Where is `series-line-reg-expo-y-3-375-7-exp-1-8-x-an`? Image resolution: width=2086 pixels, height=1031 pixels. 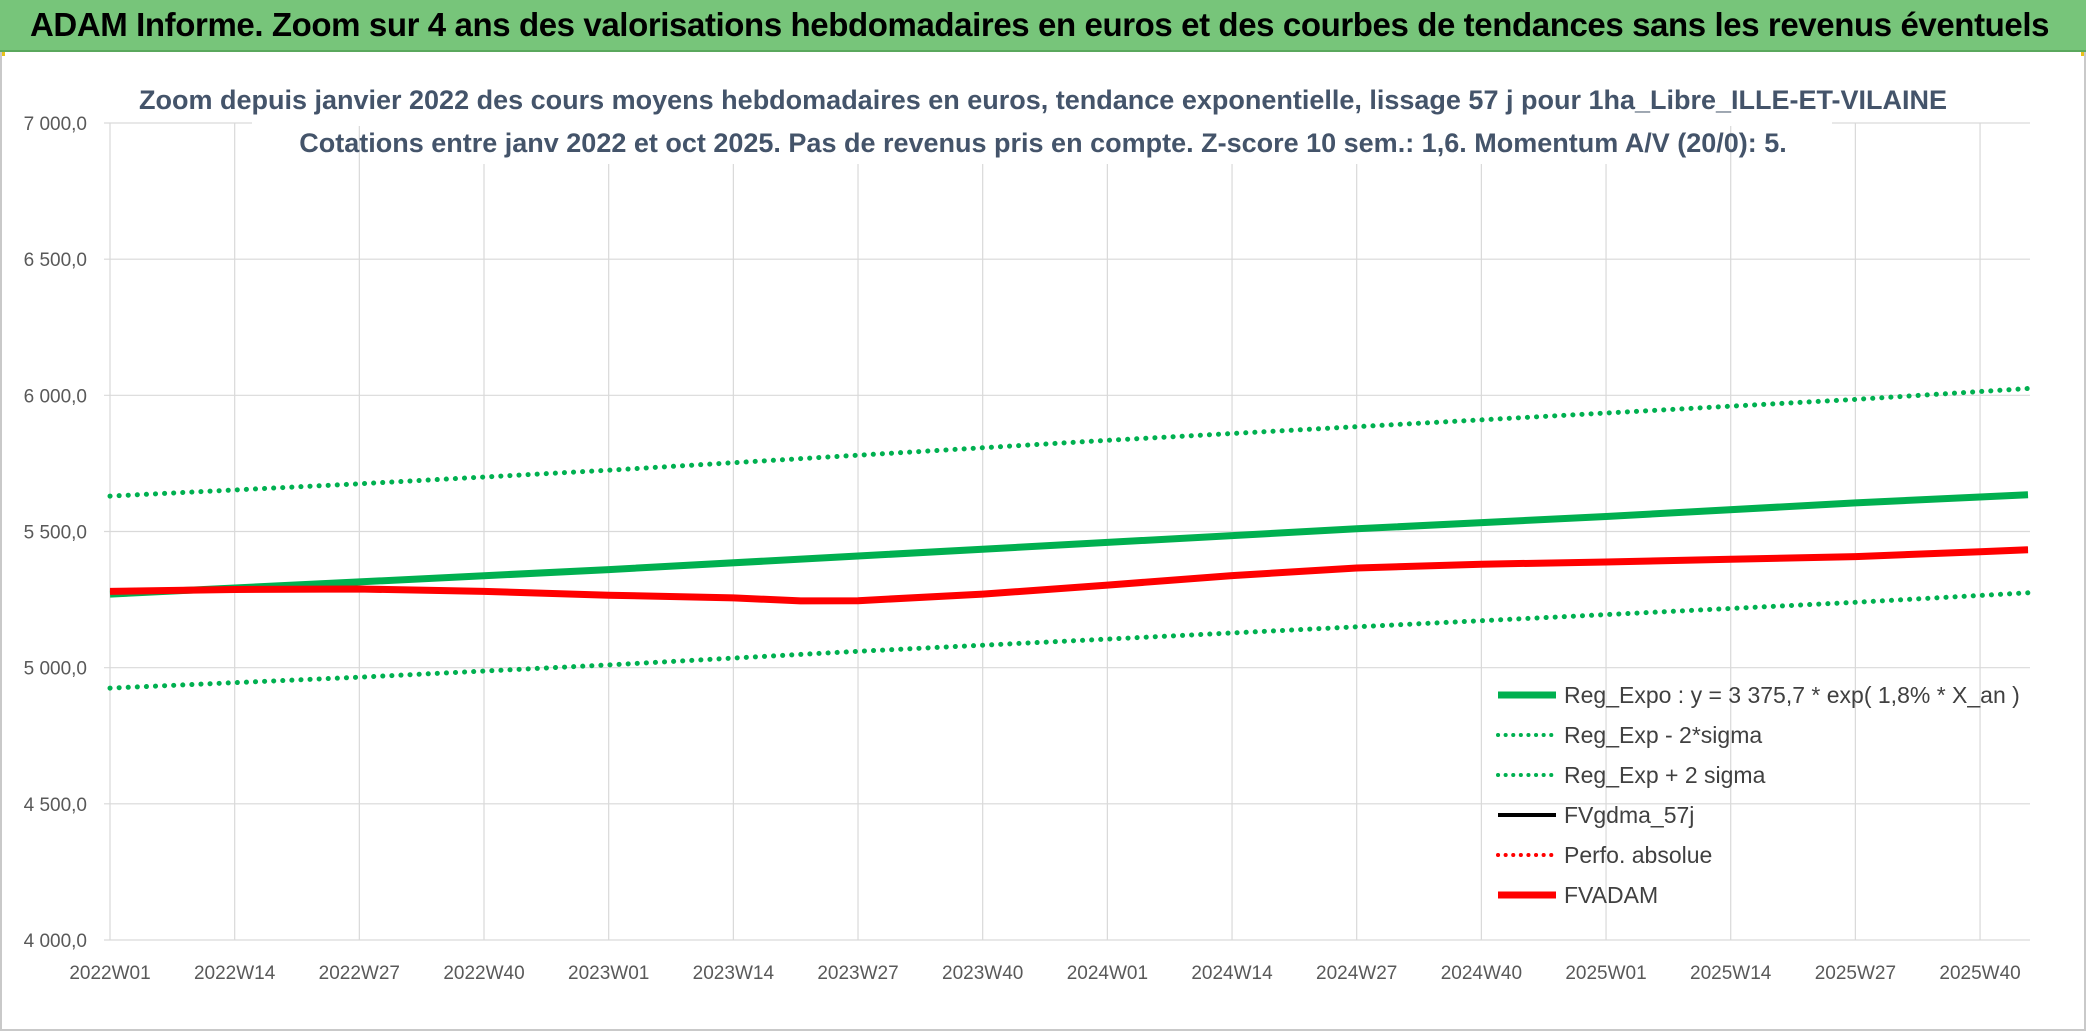
series-line-reg-expo-y-3-375-7-exp-1-8-x-an is located at coordinates (1069, 544).